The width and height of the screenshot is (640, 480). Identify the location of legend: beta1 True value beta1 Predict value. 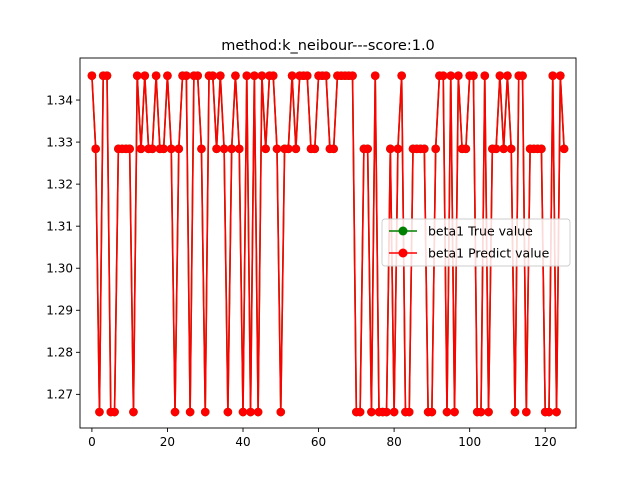
(476, 242).